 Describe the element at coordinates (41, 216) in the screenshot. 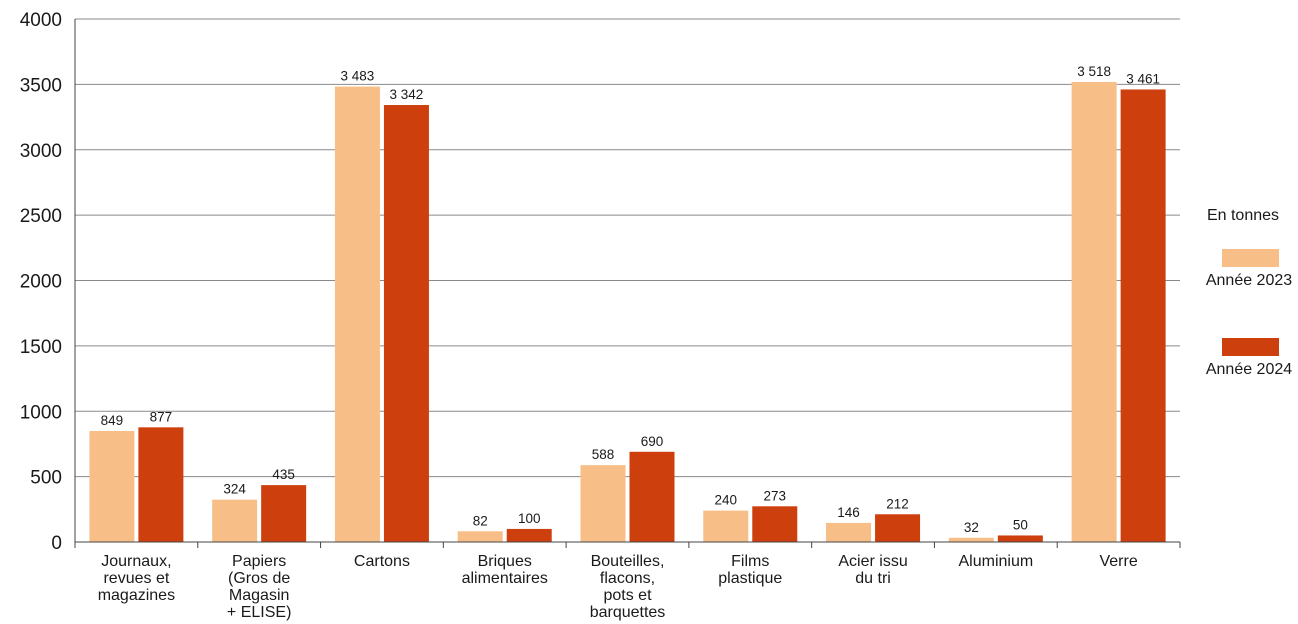

I see `y-tick-label: 2500` at that location.